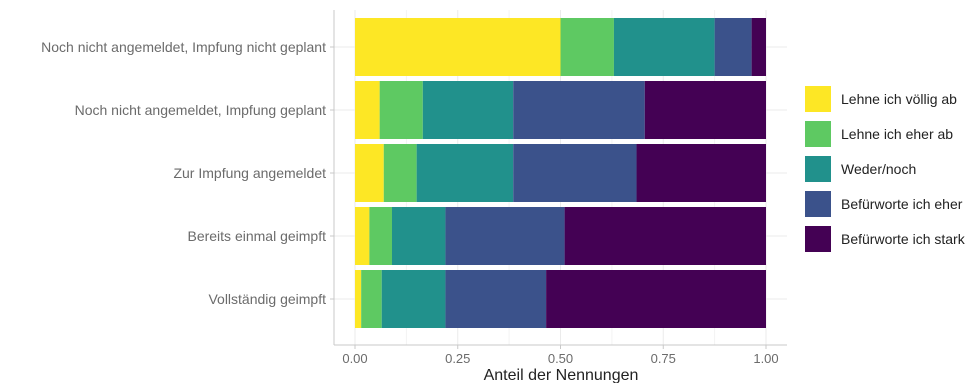 This screenshot has height=388, width=980. Describe the element at coordinates (899, 99) in the screenshot. I see `legend-label: Lehne ich völlig ab` at that location.